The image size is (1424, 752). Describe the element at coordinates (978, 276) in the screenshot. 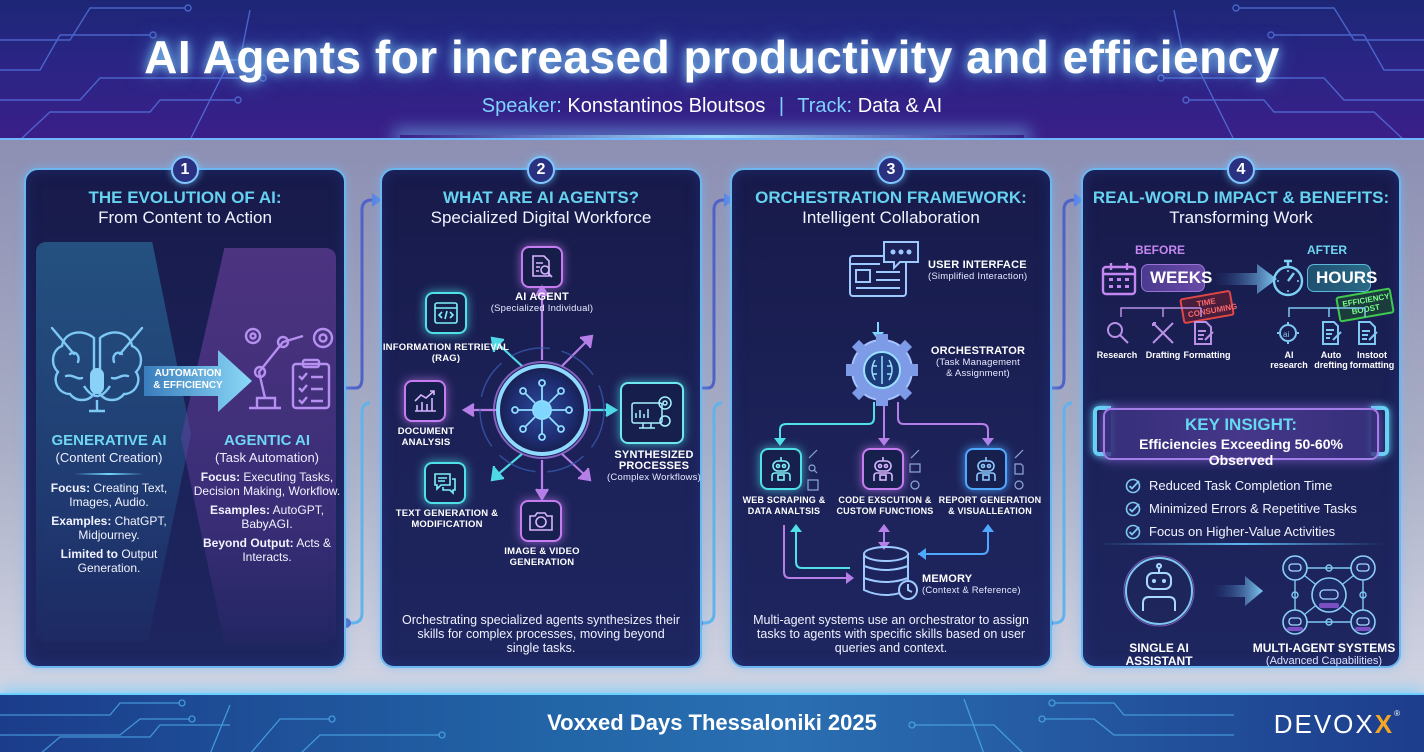

I see `ui-sub: (Simplified Interaction)` at that location.